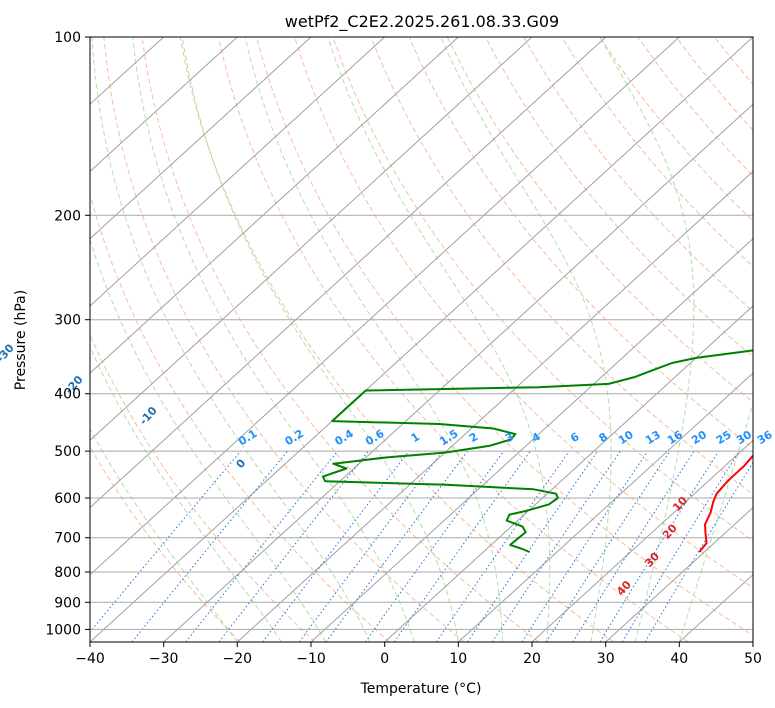 The width and height of the screenshot is (775, 708). Describe the element at coordinates (67, 499) in the screenshot. I see `y-tick-label: 600` at that location.